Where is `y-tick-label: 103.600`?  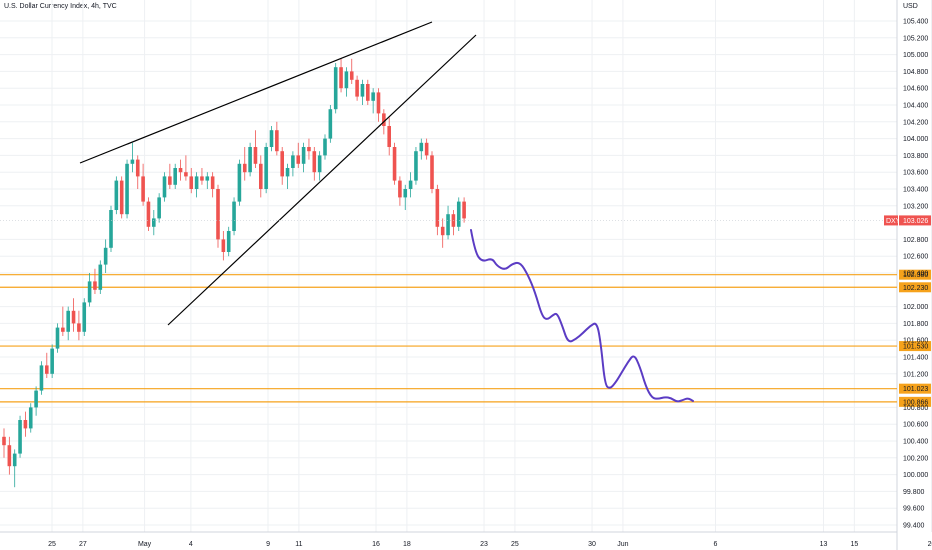 y-tick-label: 103.600 is located at coordinates (915, 173).